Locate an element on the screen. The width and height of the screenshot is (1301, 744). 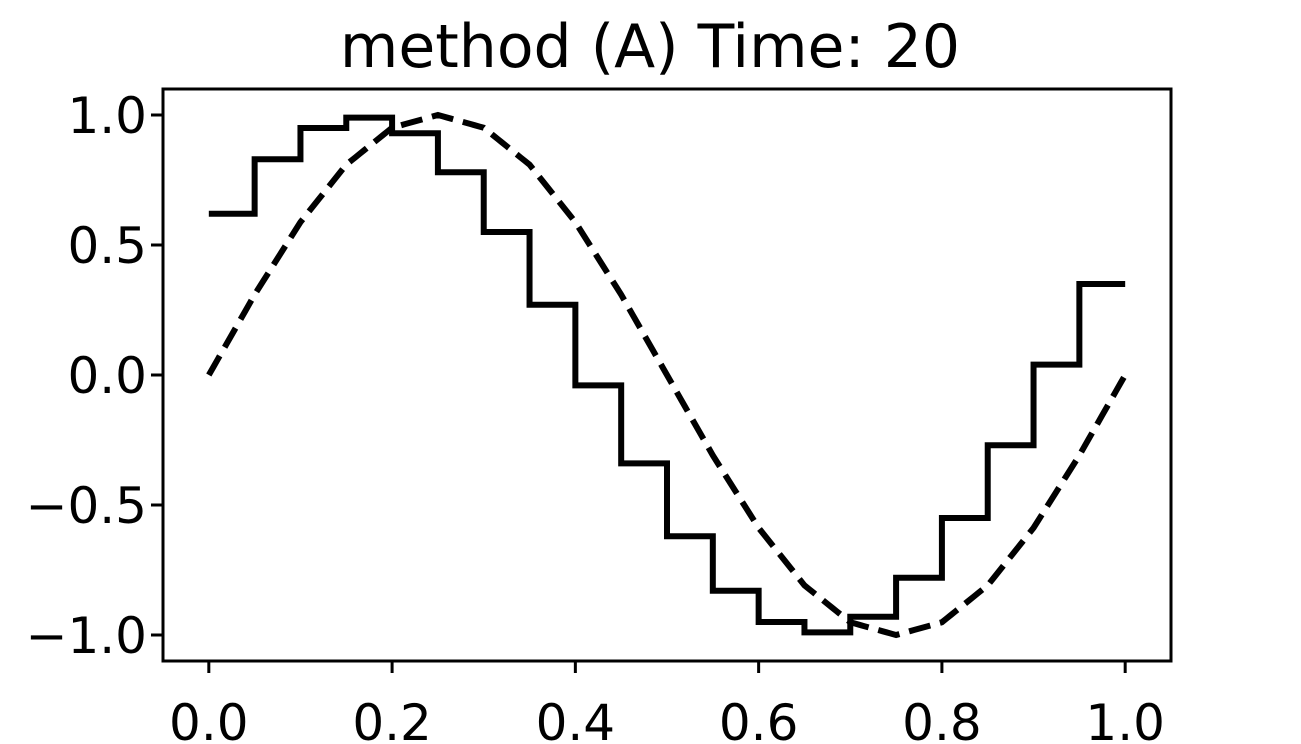
y-tick-label: −0.5 is located at coordinates (86, 506).